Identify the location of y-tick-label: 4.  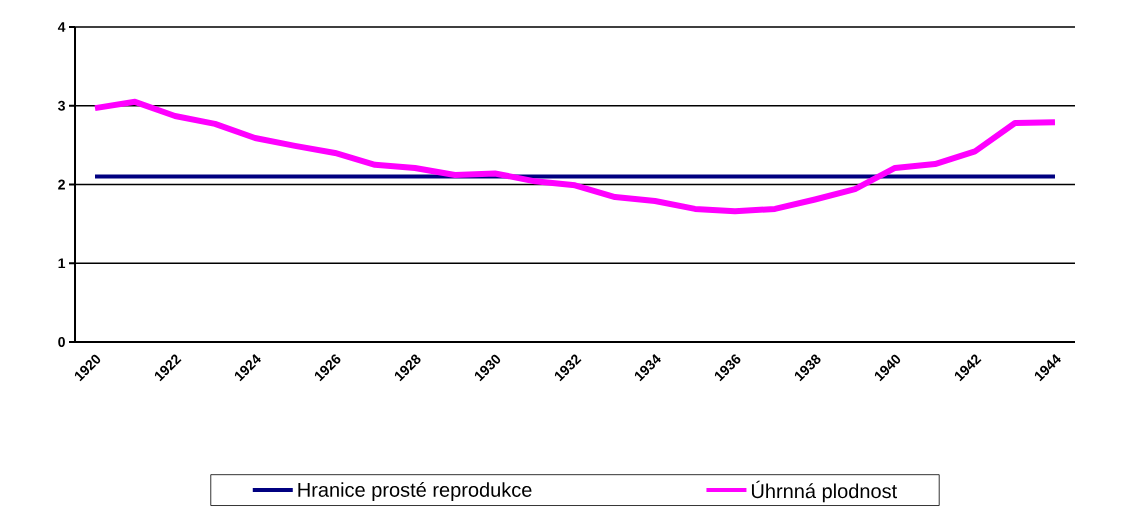
(61, 27).